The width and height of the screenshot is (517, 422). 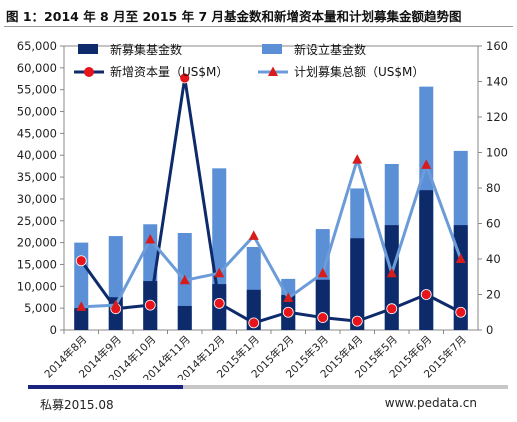 What do you see at coordinates (497, 117) in the screenshot?
I see `right-axis-tick-label: 120` at bounding box center [497, 117].